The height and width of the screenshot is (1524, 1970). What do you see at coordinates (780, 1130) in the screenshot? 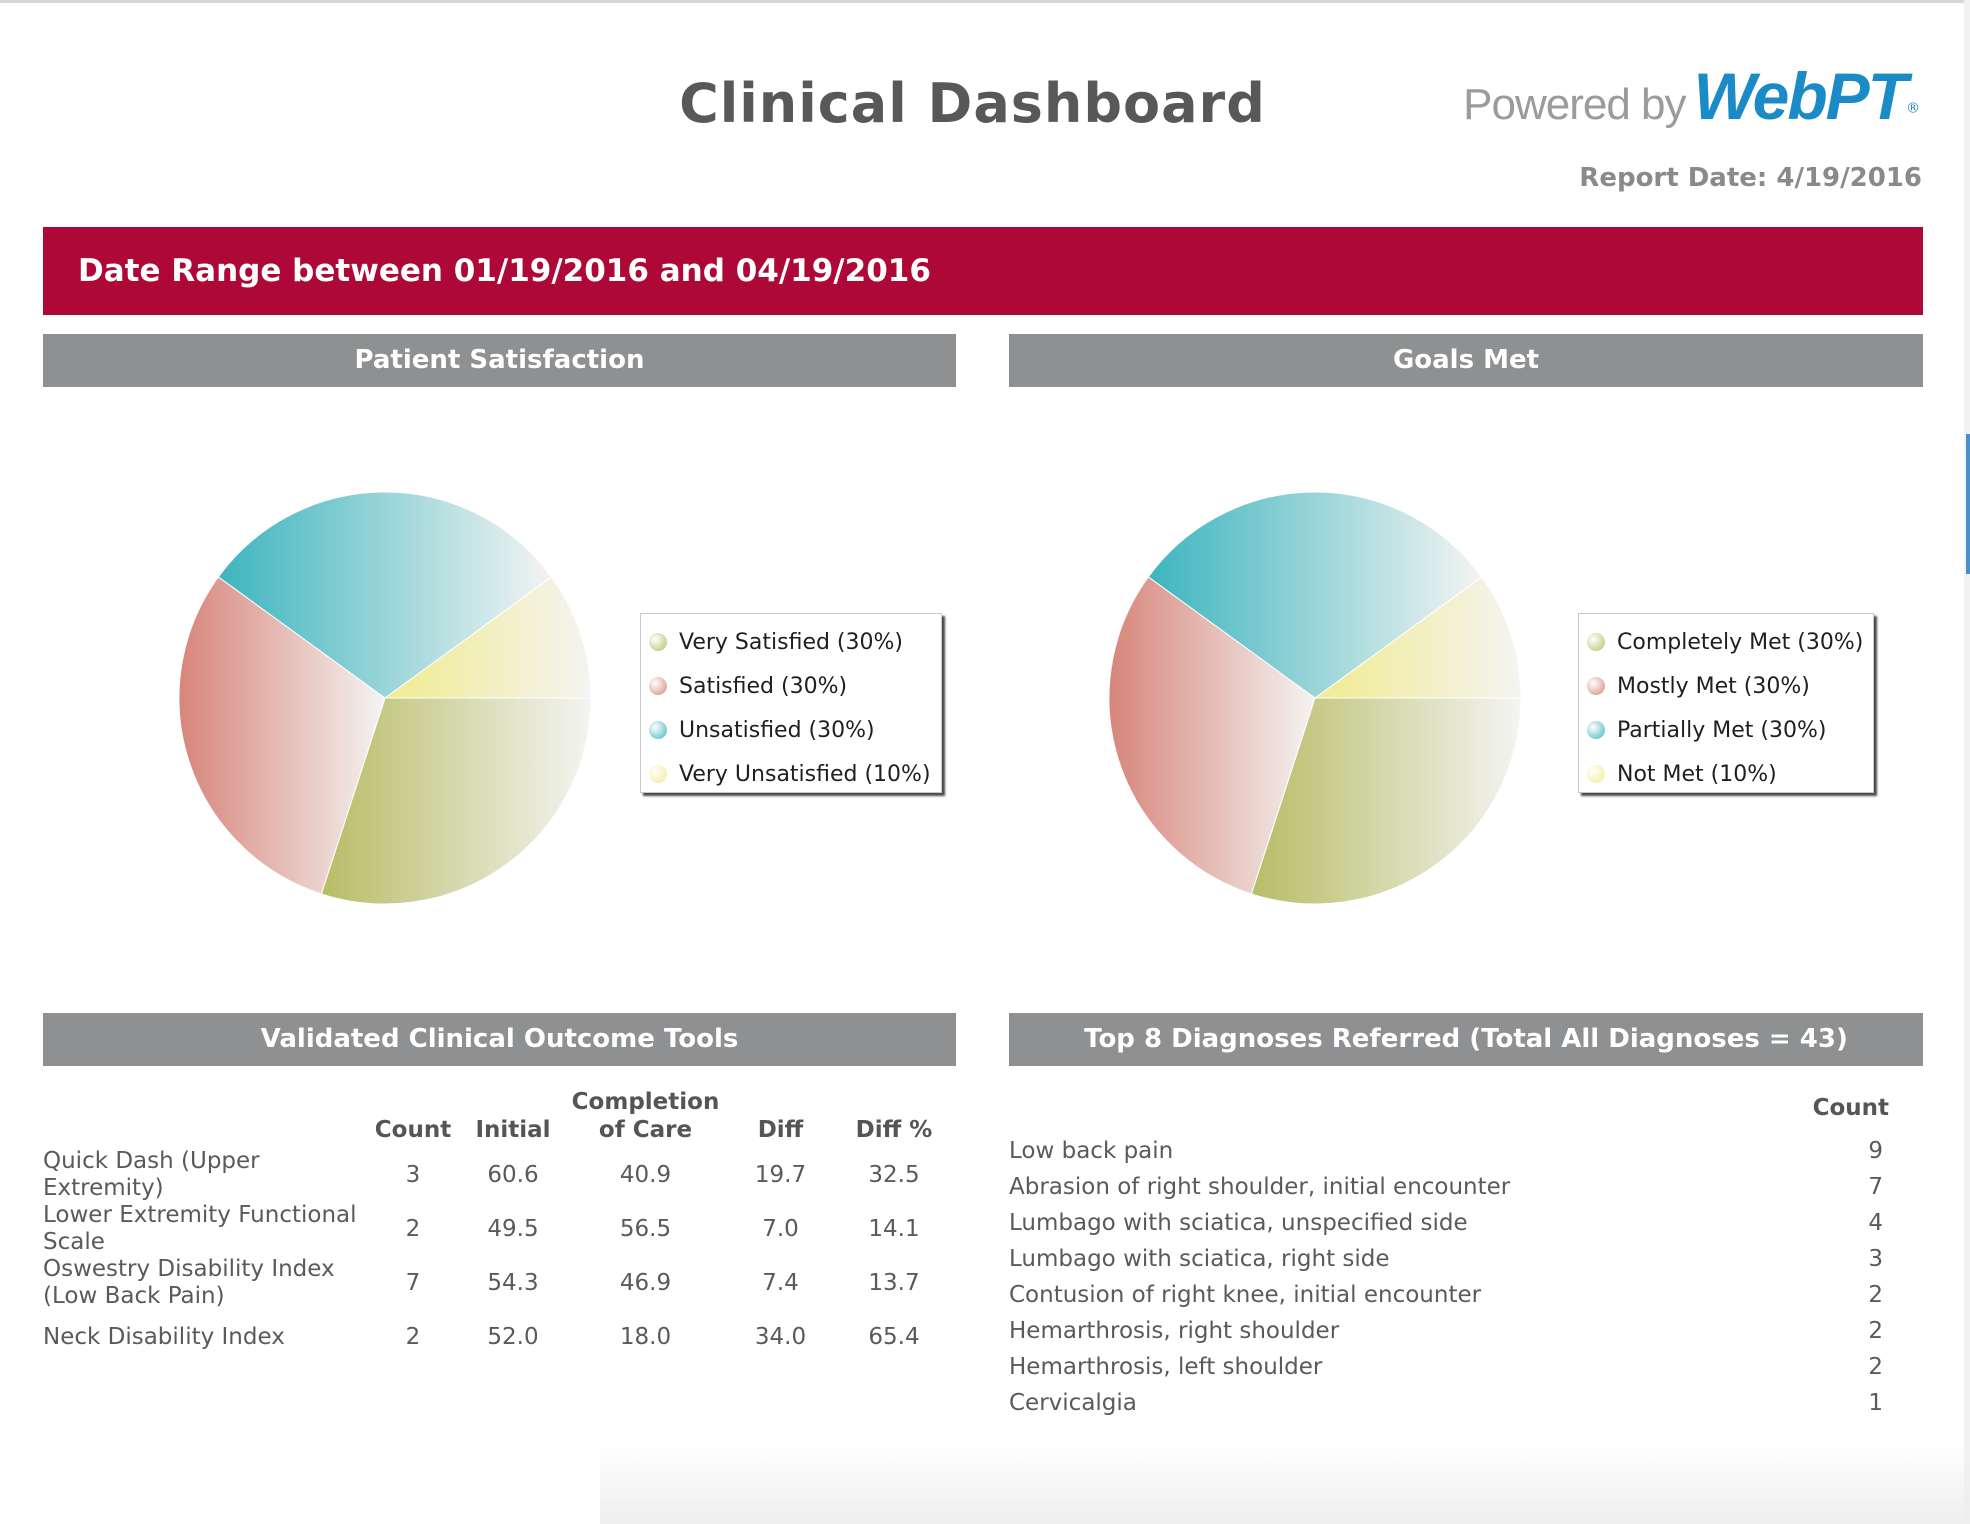
I see `outcome-header-diff: Diff` at bounding box center [780, 1130].